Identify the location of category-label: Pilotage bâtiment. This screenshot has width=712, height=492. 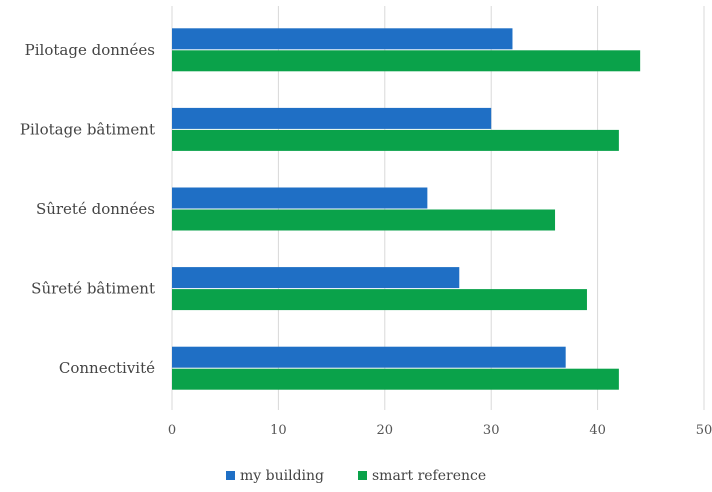
(87, 129).